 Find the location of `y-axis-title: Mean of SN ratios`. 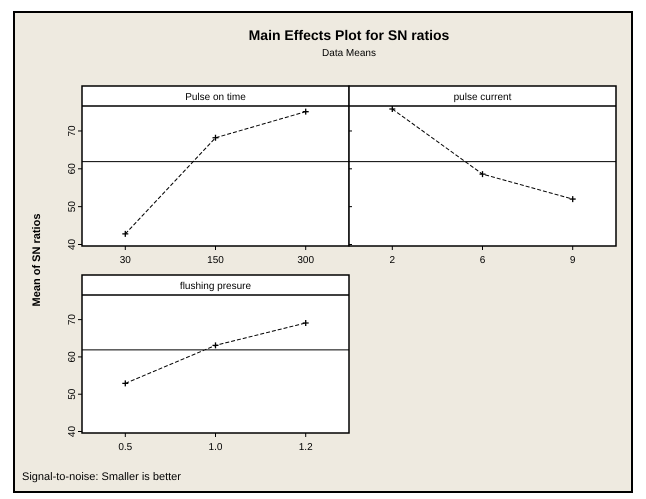

y-axis-title: Mean of SN ratios is located at coordinates (37, 260).